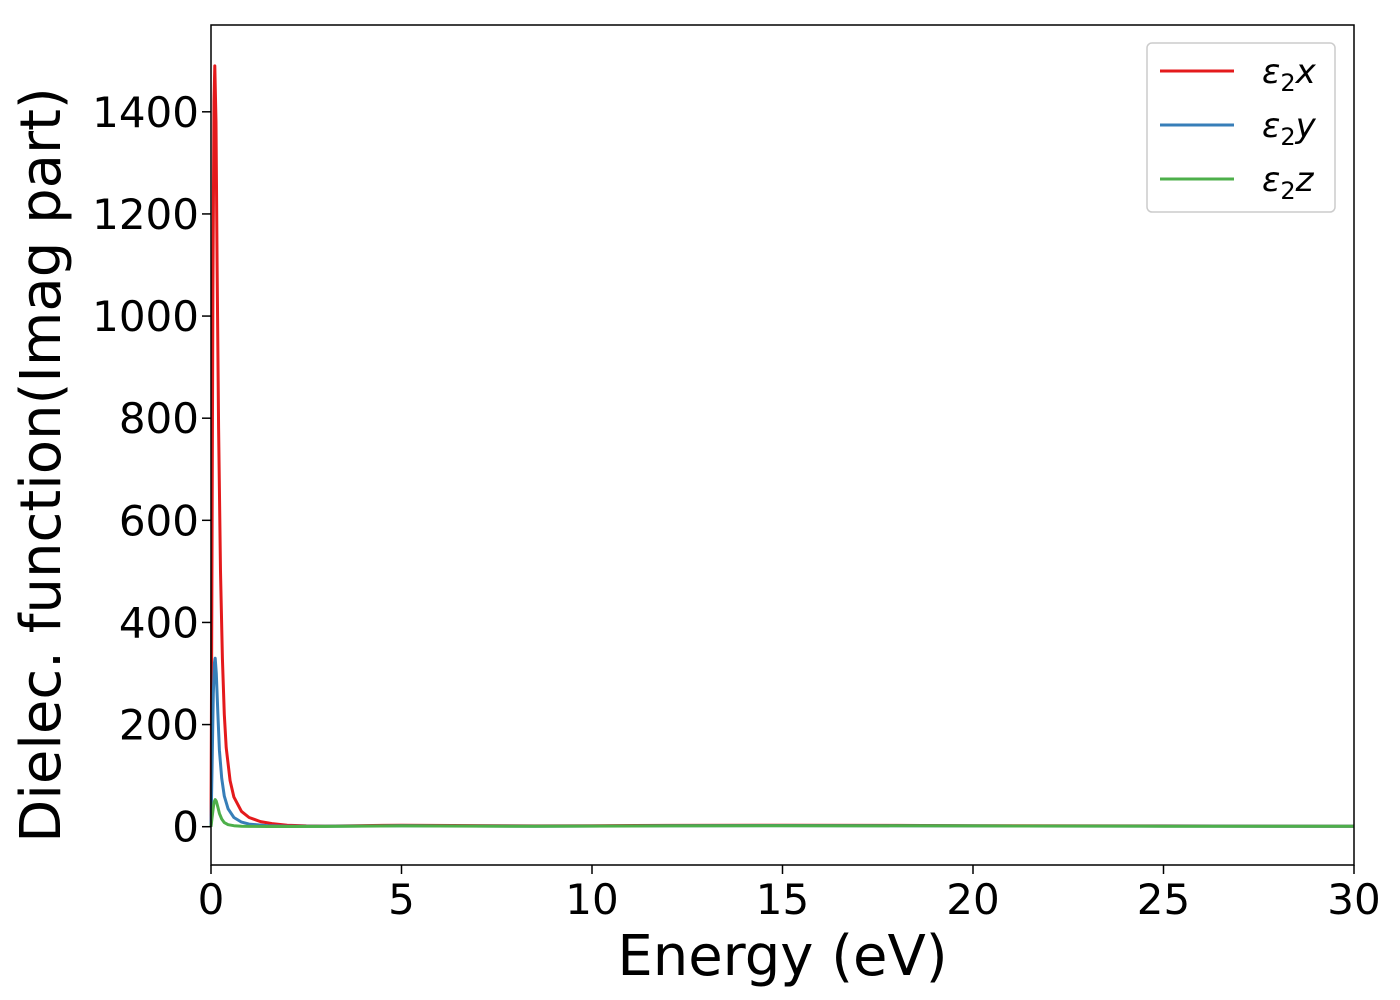 The image size is (1400, 1000). I want to click on x-tick-label: 0, so click(211, 899).